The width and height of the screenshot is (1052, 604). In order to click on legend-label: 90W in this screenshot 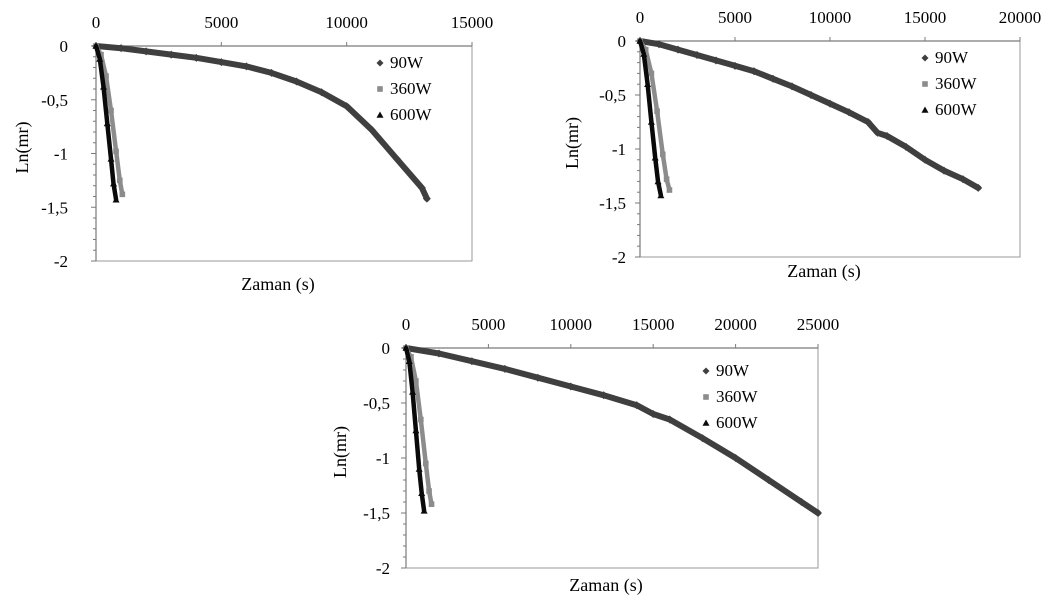, I will do `click(407, 62)`.